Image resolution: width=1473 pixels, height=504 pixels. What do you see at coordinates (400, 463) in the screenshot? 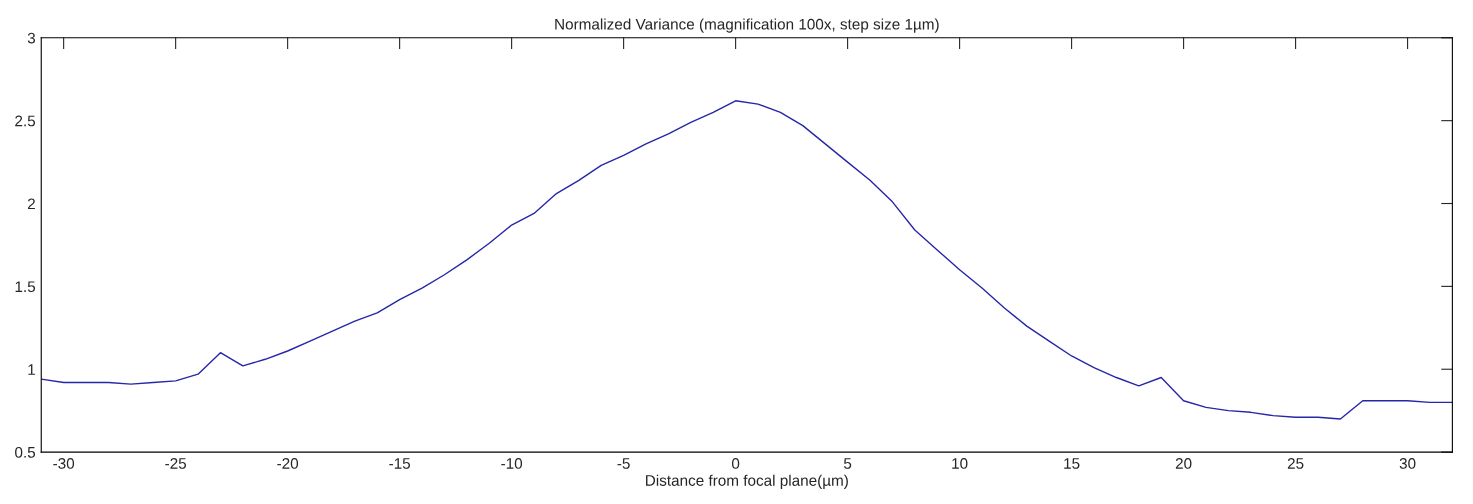
I see `x-tick-label: -15` at bounding box center [400, 463].